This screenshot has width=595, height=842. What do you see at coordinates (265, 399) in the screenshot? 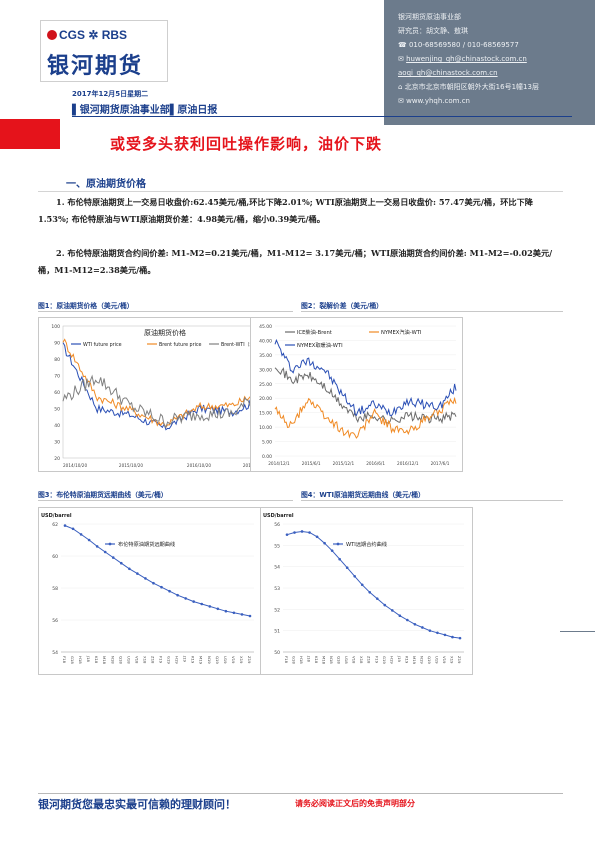
I see `fig2-y-tick: 20.00` at bounding box center [265, 399].